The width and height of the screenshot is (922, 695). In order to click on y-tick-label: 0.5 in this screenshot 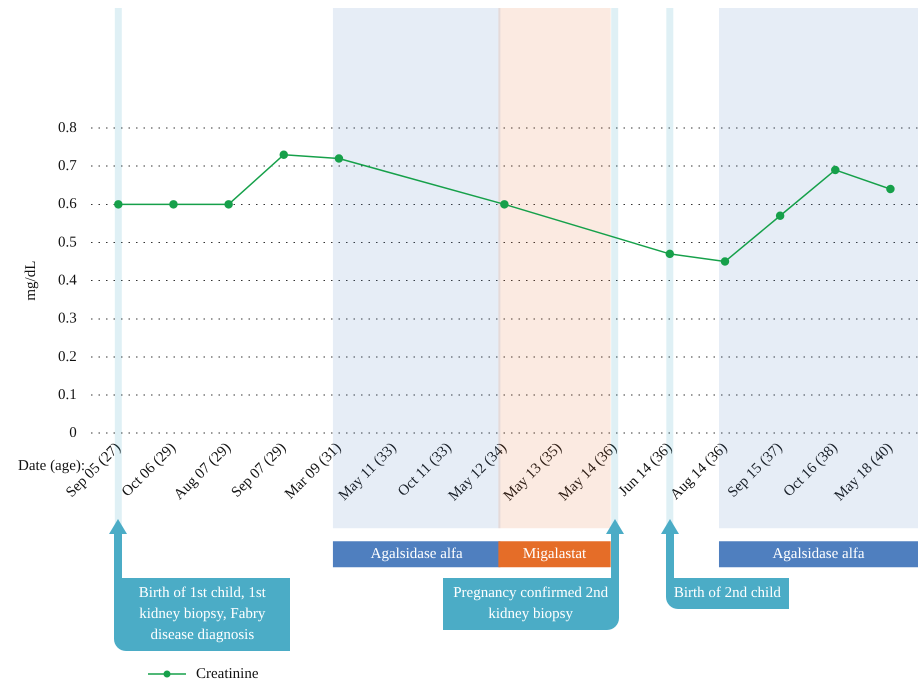, I will do `click(67, 242)`.